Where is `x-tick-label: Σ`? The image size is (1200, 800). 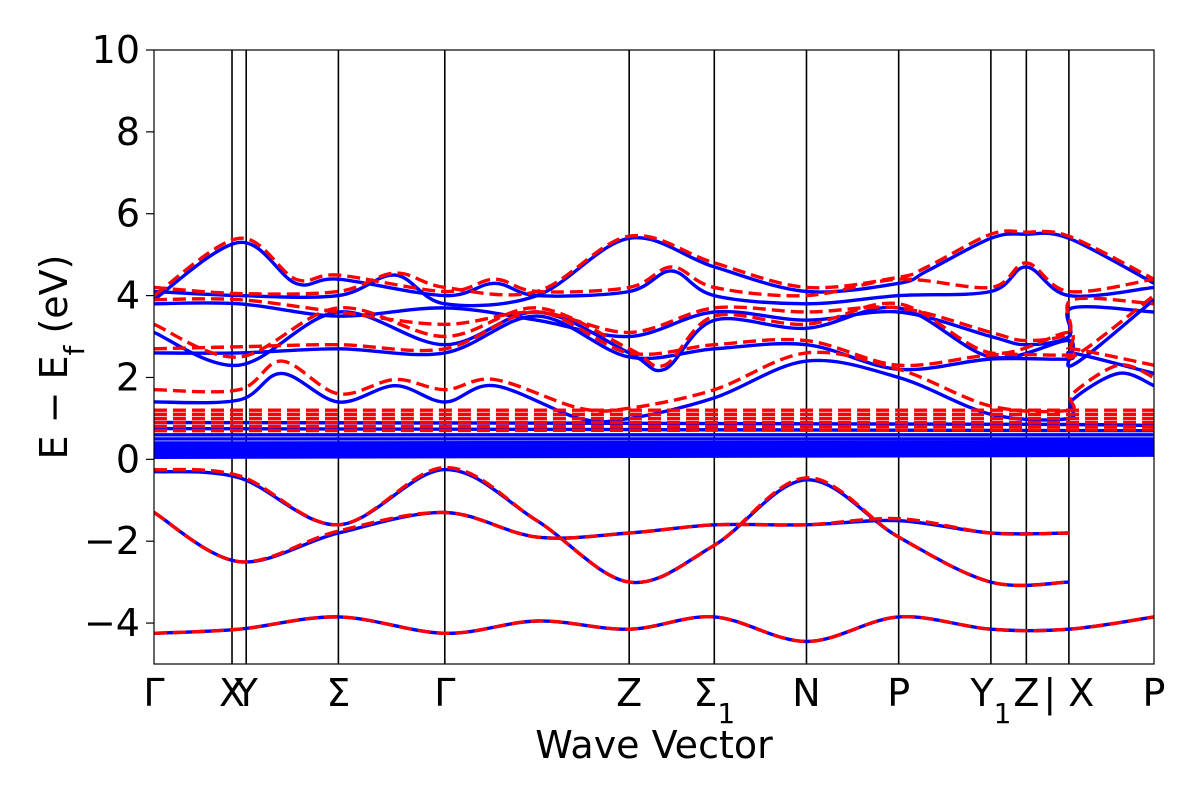
x-tick-label: Σ is located at coordinates (338, 693).